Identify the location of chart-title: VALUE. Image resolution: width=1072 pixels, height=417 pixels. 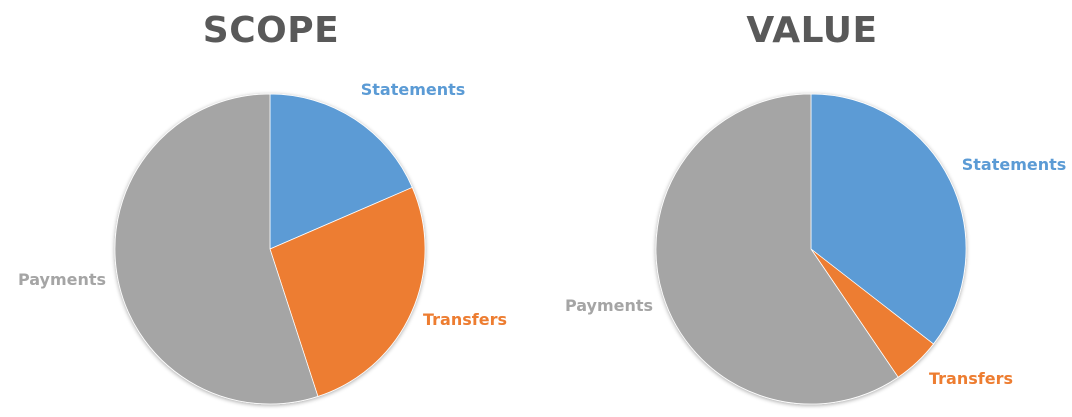
(812, 30).